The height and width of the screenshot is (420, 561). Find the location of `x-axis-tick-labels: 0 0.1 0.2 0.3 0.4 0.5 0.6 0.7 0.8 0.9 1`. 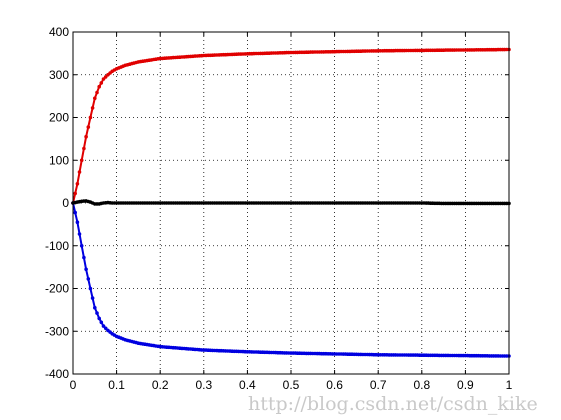

x-axis-tick-labels: 0 0.1 0.2 0.3 0.4 0.5 0.6 0.7 0.8 0.9 1 is located at coordinates (291, 385).